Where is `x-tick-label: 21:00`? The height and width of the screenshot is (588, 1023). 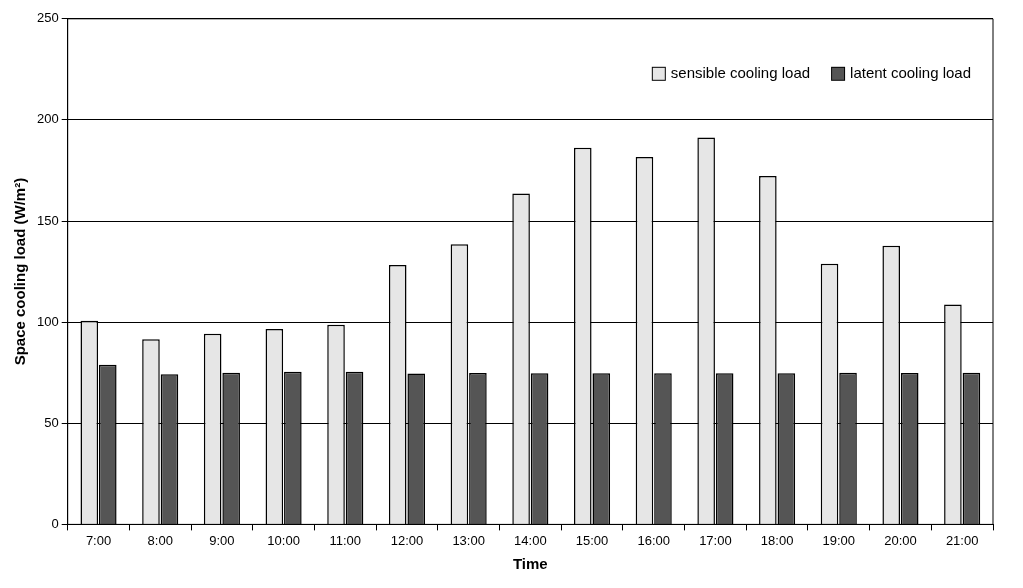 x-tick-label: 21:00 is located at coordinates (962, 540).